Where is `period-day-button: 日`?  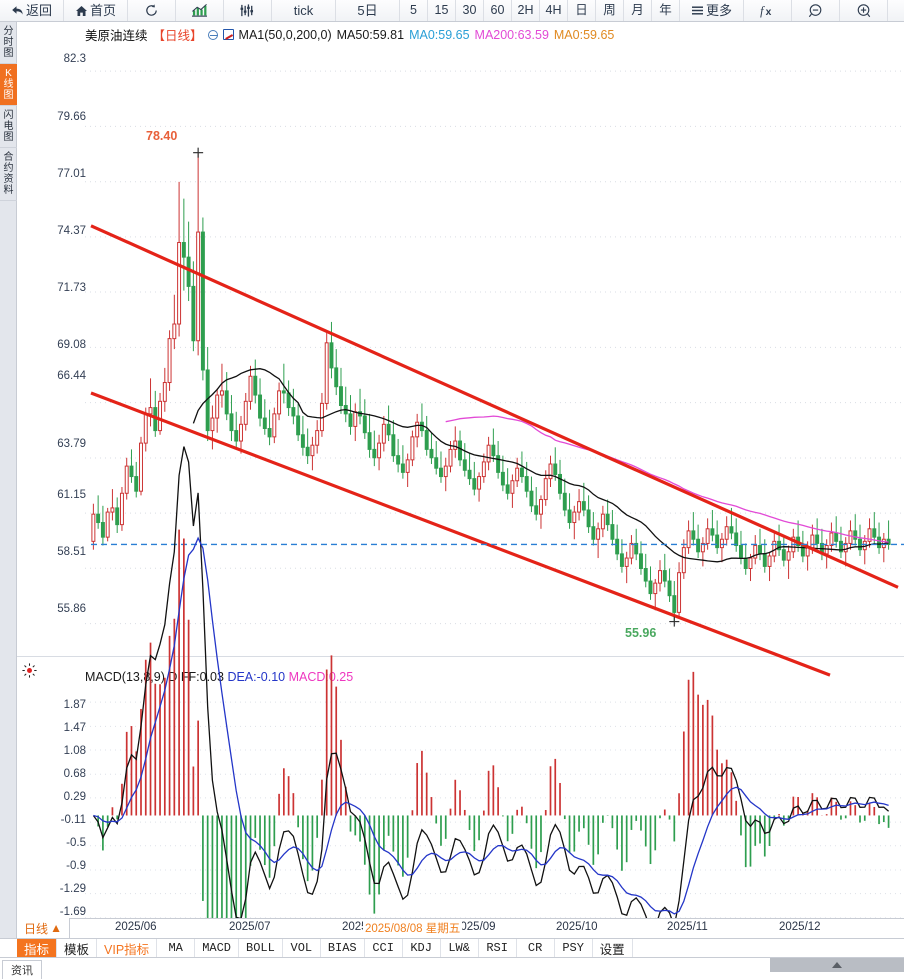
period-day-button: 日 is located at coordinates (582, 10).